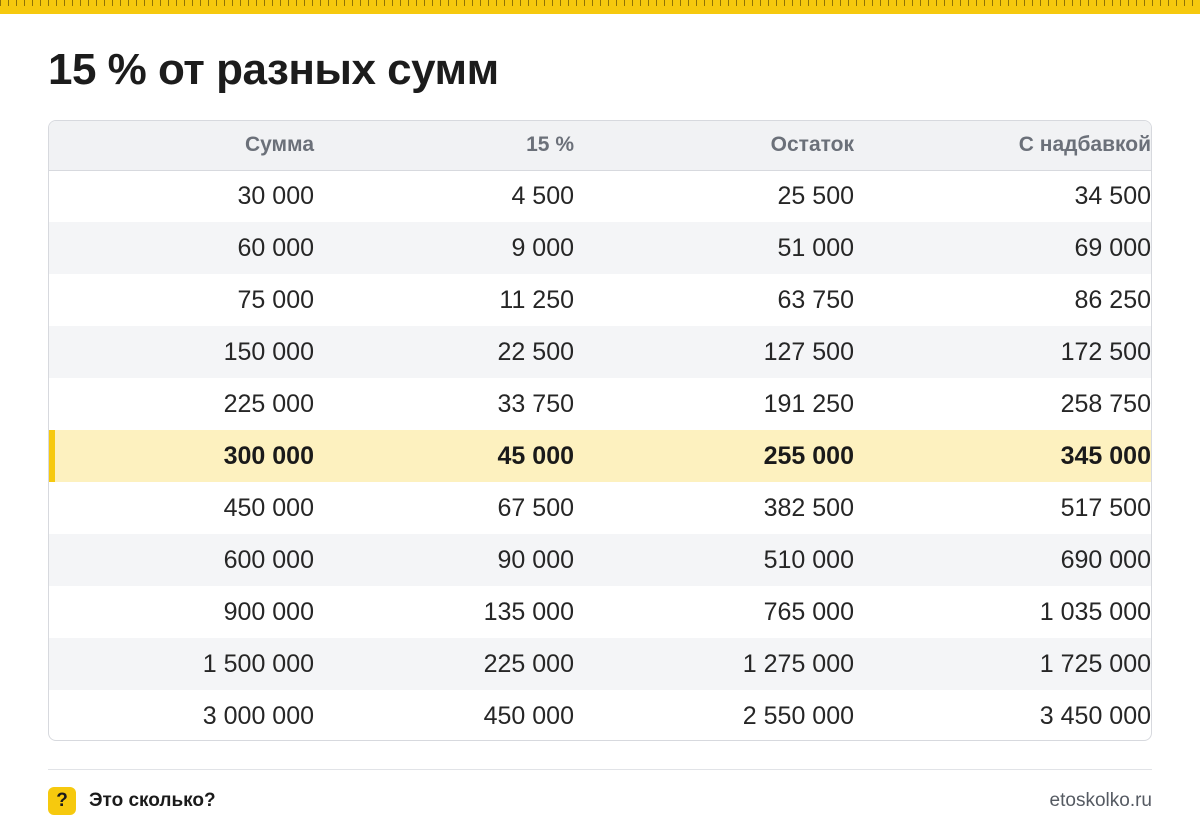 The width and height of the screenshot is (1200, 833). What do you see at coordinates (1105, 507) in the screenshot?
I see `cell-with-markup: 517 500` at bounding box center [1105, 507].